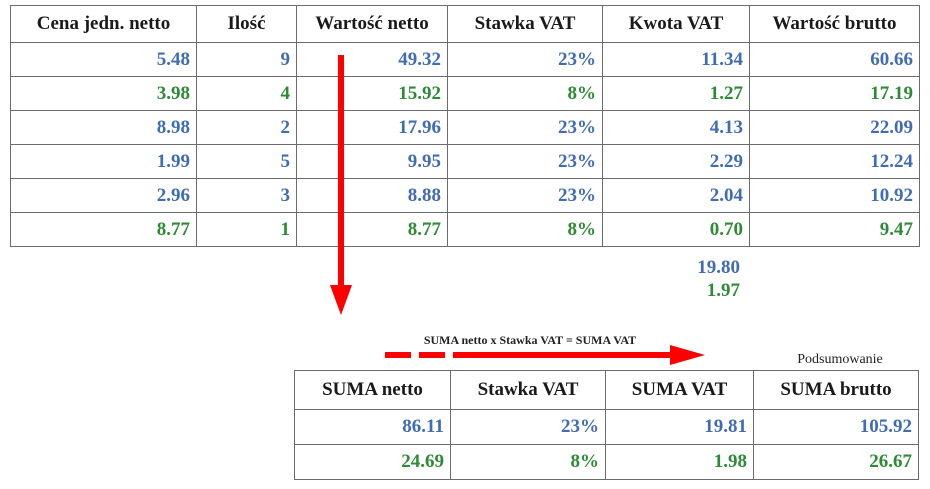 The height and width of the screenshot is (489, 930). I want to click on gross-total-cell: 26.67, so click(836, 462).